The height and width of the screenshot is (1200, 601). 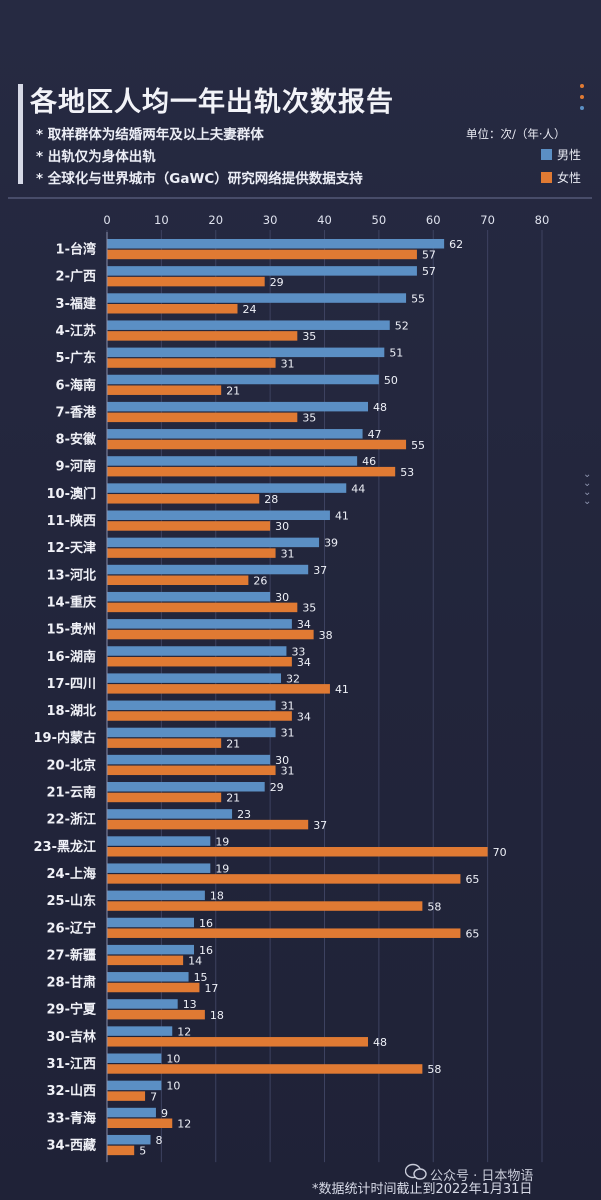 What do you see at coordinates (288, 771) in the screenshot?
I see `female-value-20: 31` at bounding box center [288, 771].